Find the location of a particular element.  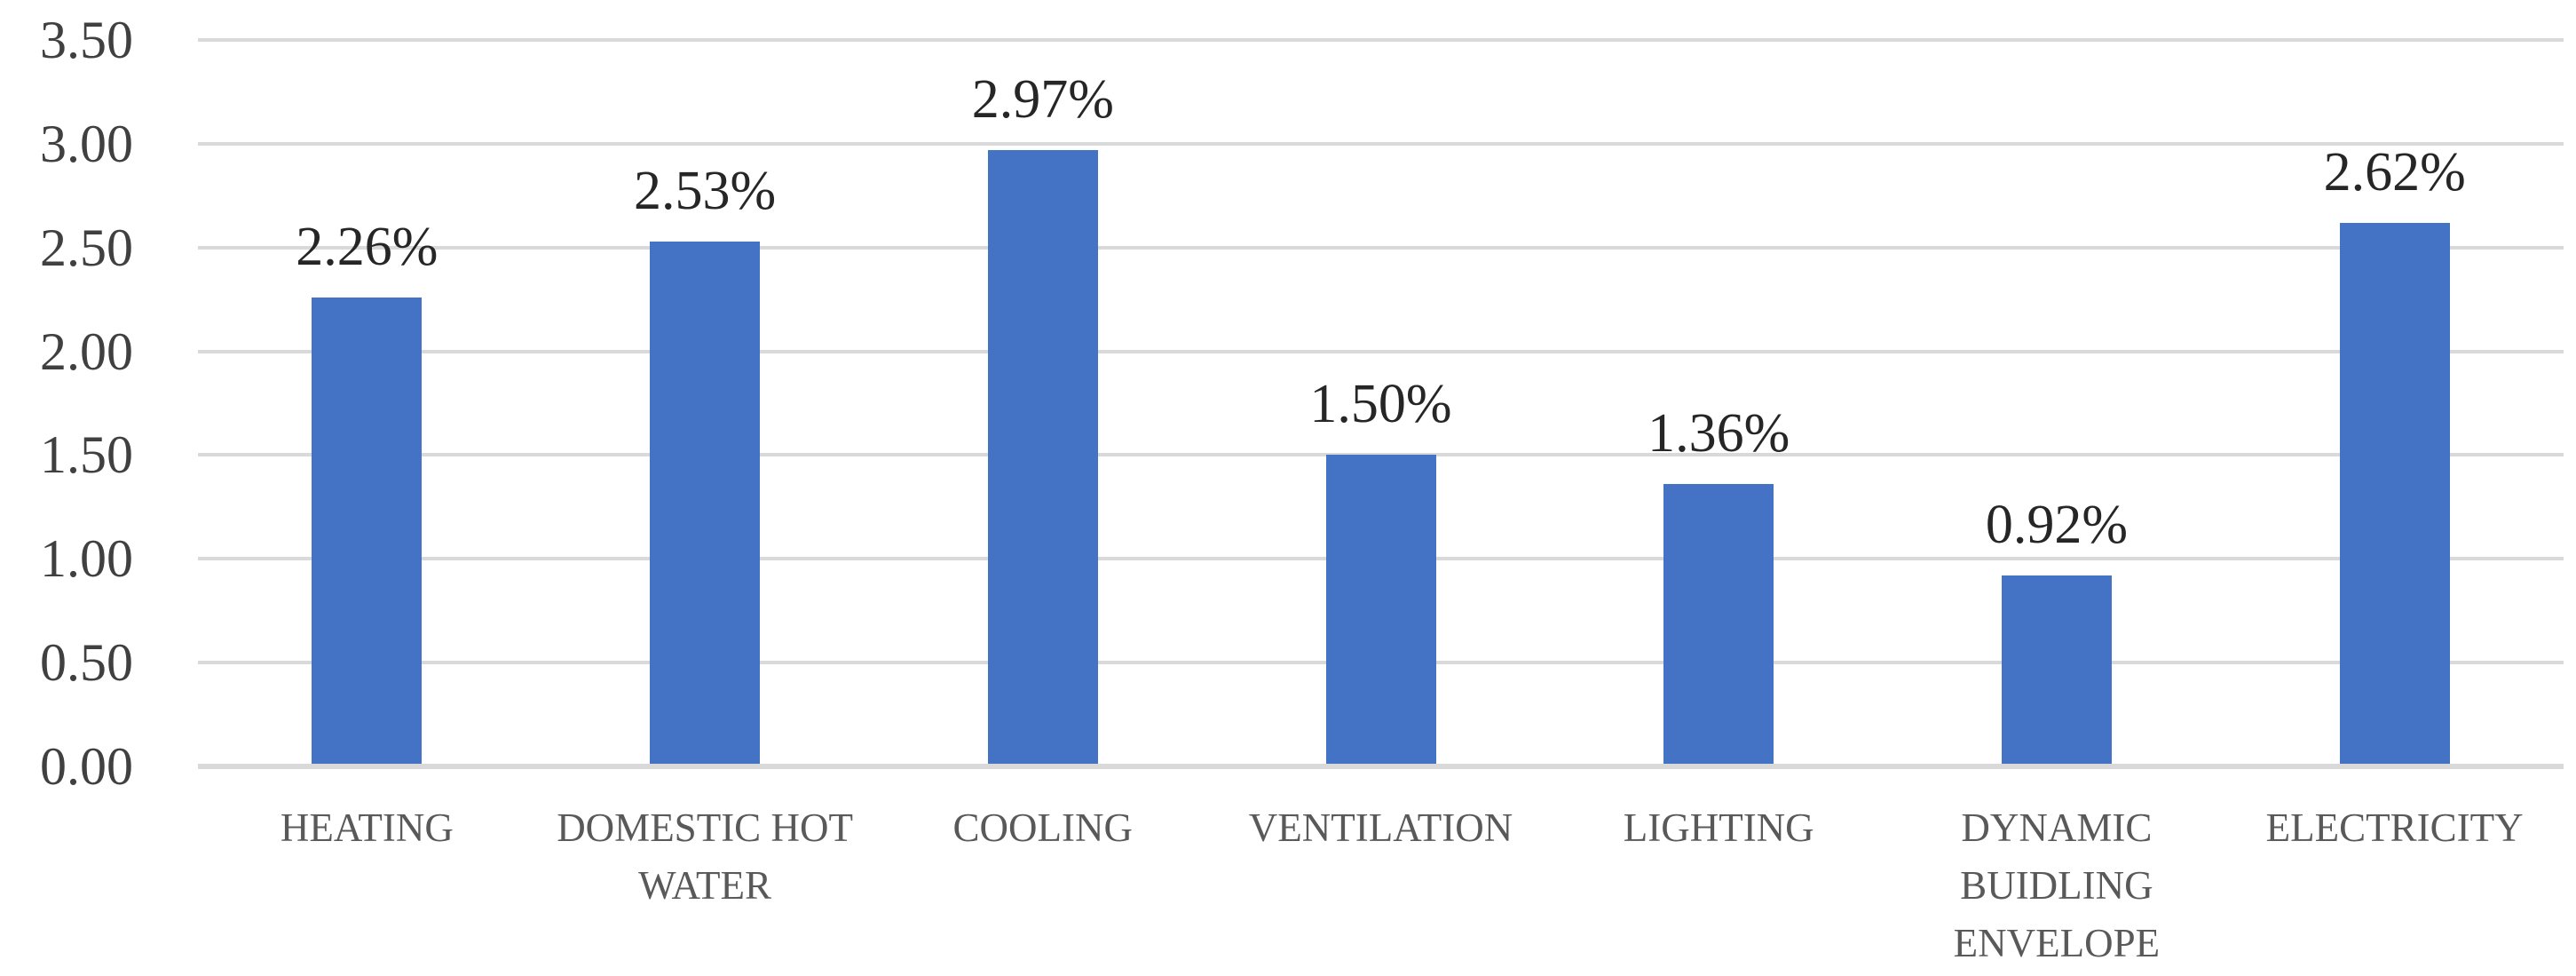

category-label: LIGHTING is located at coordinates (1719, 828).